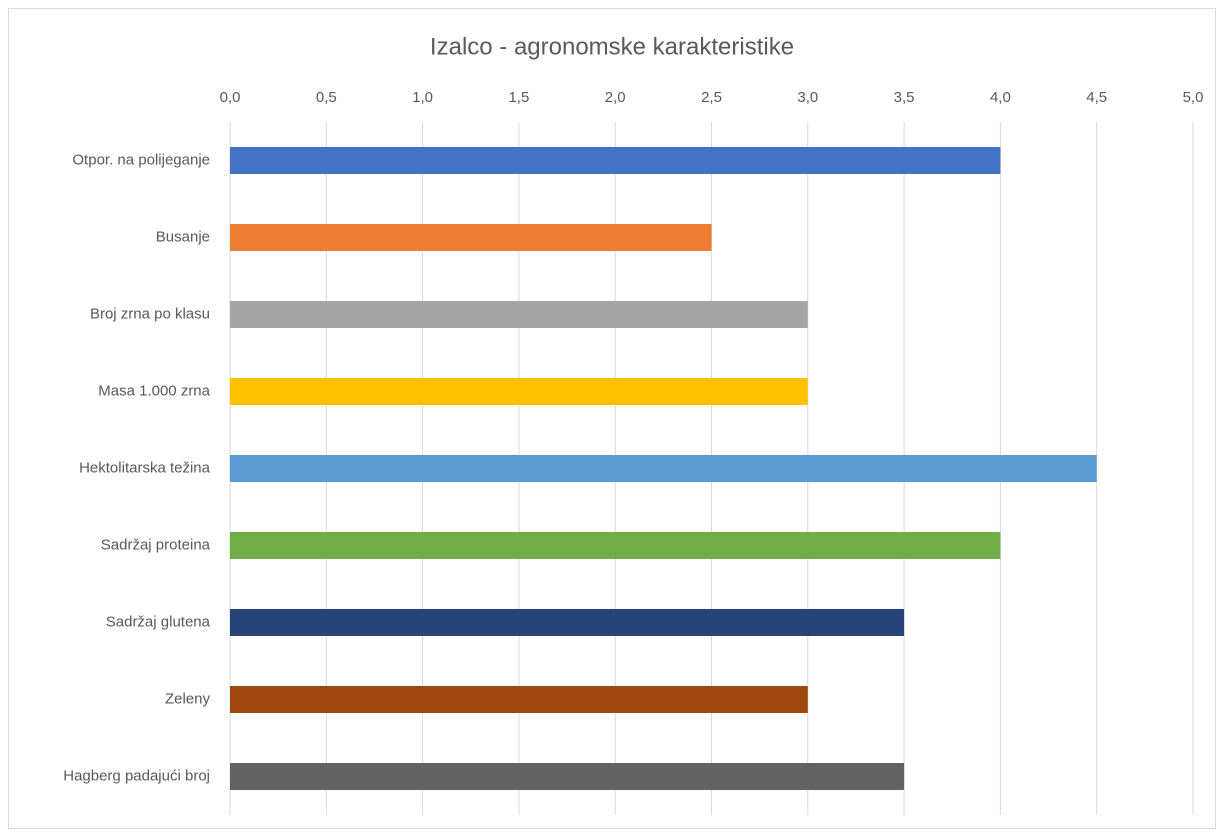  I want to click on y-tick-label: Masa 1.000 zrna, so click(154, 390).